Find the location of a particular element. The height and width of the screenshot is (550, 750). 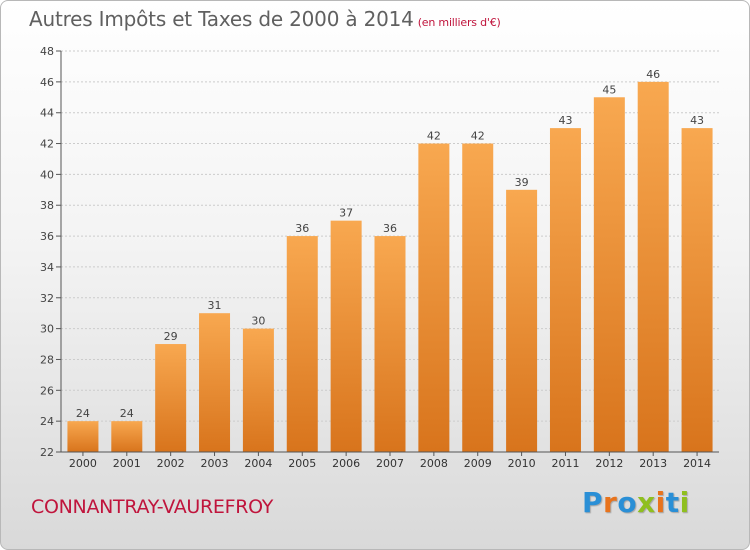

bar-2014 is located at coordinates (697, 290).